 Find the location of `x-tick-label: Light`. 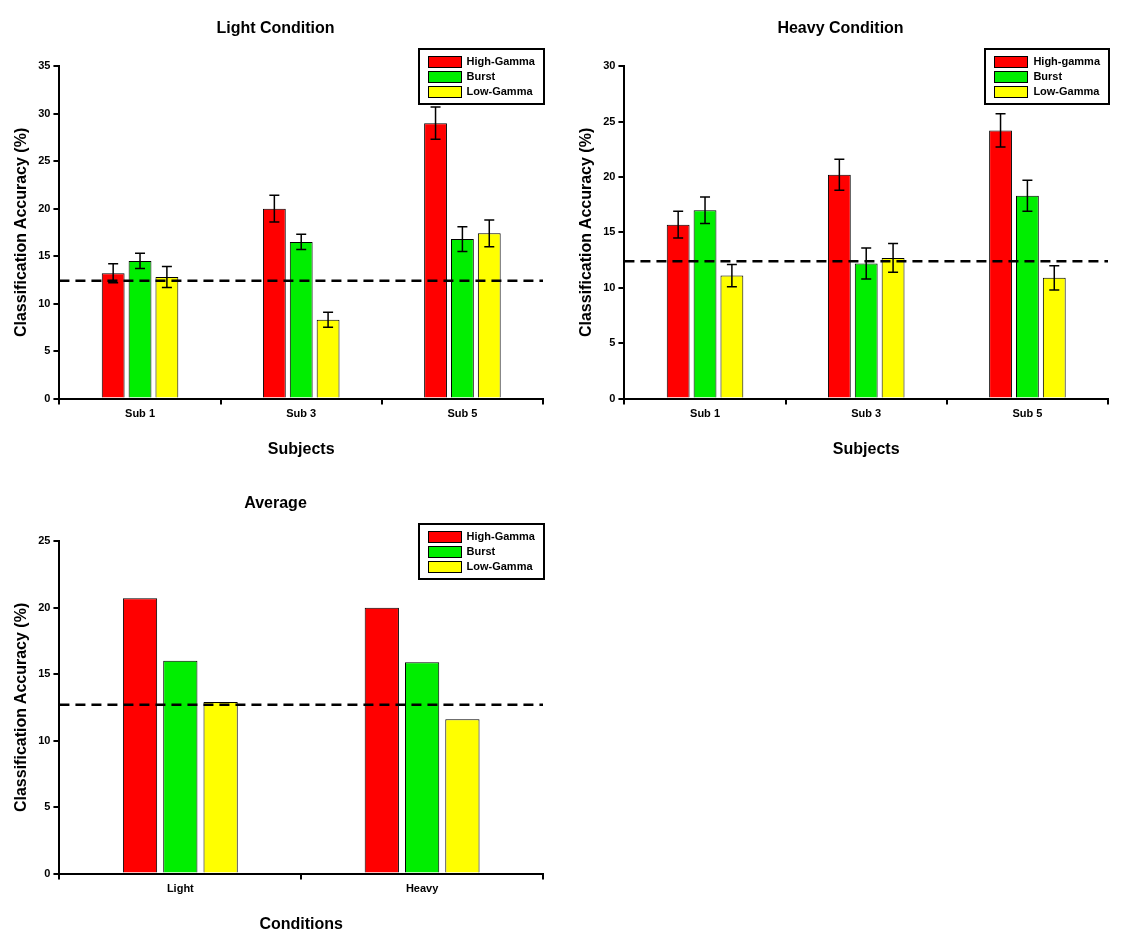

x-tick-label: Light is located at coordinates (180, 888).